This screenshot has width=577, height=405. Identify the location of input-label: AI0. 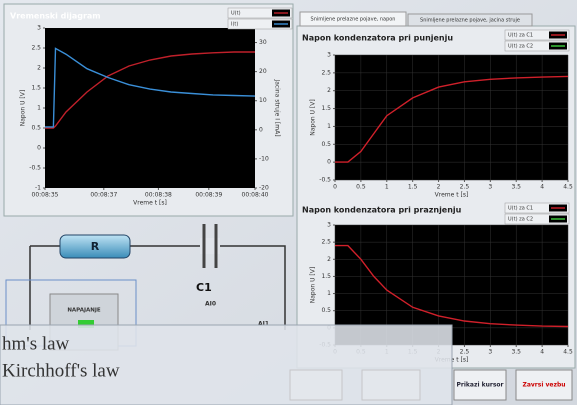
(210, 304).